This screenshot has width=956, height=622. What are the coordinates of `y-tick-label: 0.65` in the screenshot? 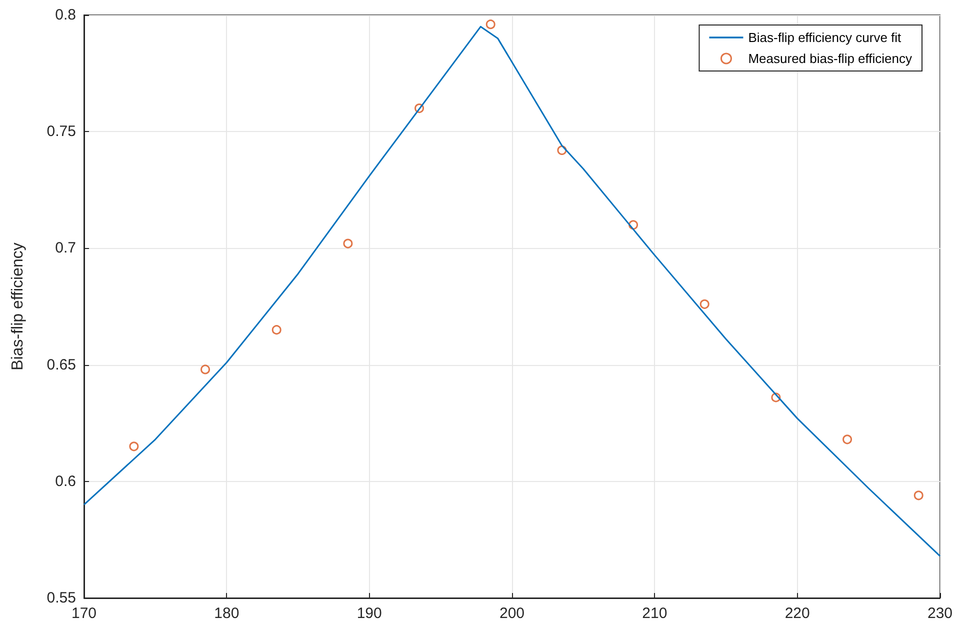 It's located at (61, 365).